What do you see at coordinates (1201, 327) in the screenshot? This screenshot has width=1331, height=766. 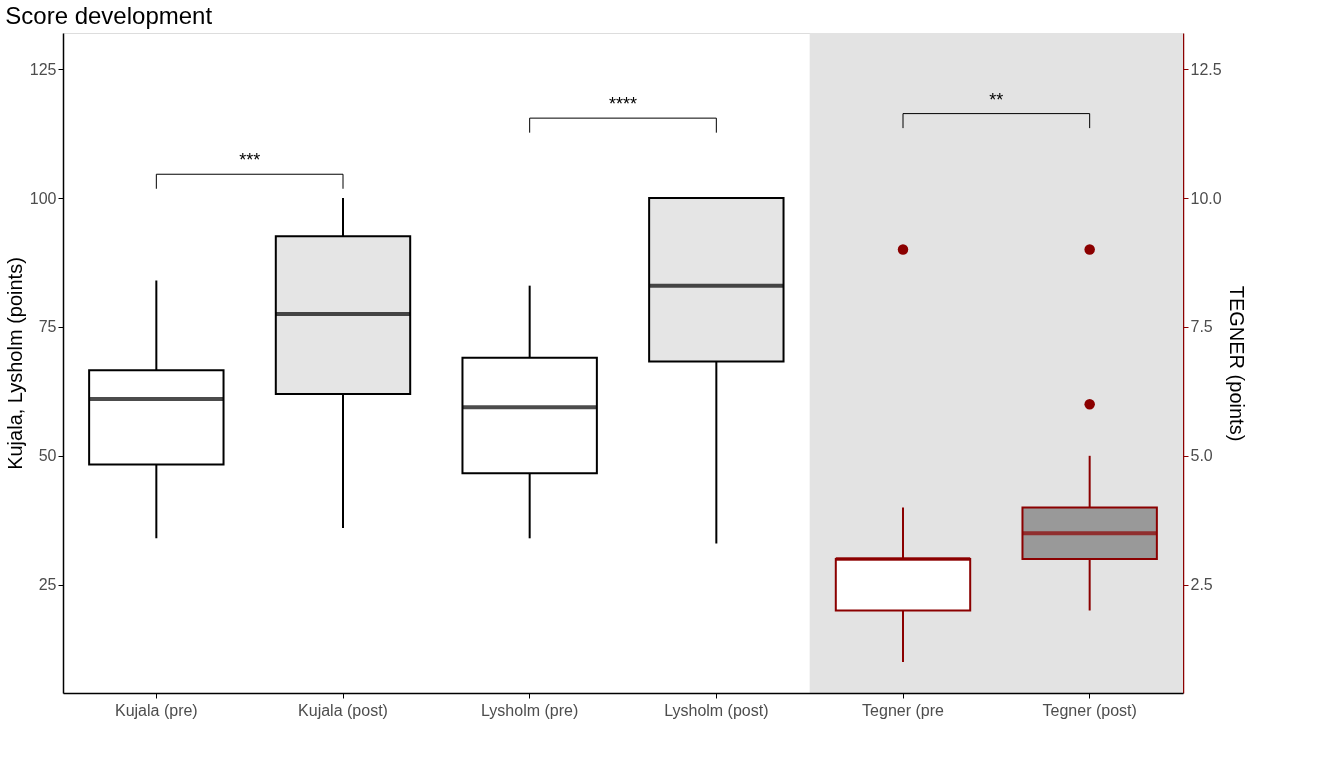 I see `y2-tick-label: 7.5` at bounding box center [1201, 327].